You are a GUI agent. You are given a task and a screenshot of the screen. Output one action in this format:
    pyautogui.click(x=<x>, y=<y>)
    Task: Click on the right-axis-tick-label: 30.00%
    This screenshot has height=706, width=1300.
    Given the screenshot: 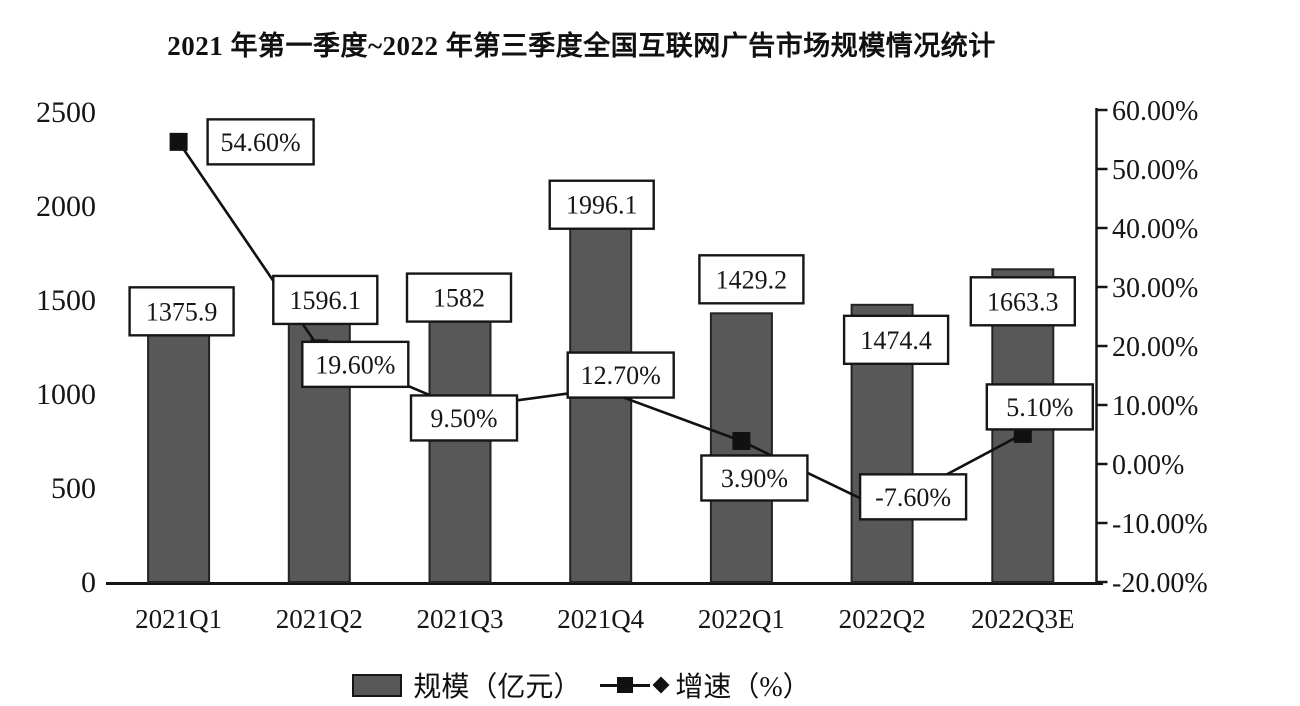 What is the action you would take?
    pyautogui.click(x=1155, y=288)
    